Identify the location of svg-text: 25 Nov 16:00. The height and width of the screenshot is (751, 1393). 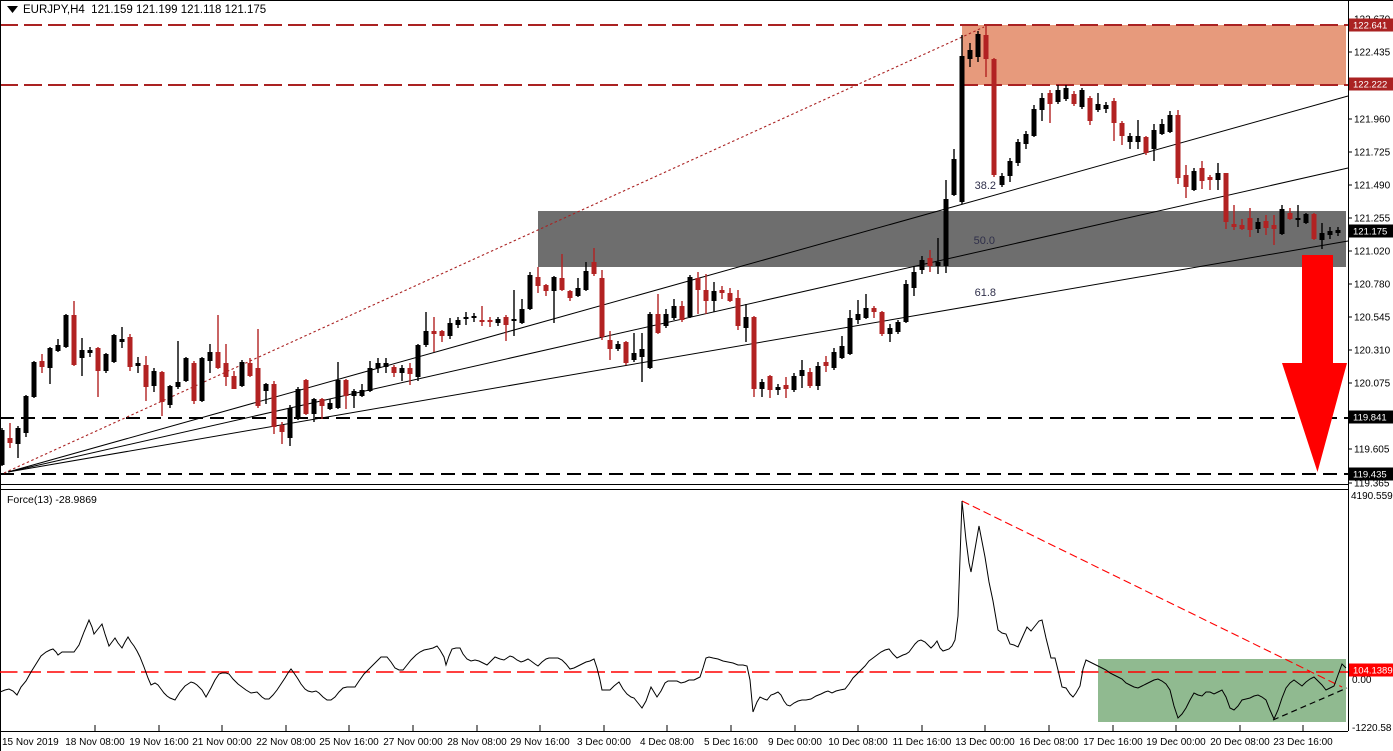
(349, 742).